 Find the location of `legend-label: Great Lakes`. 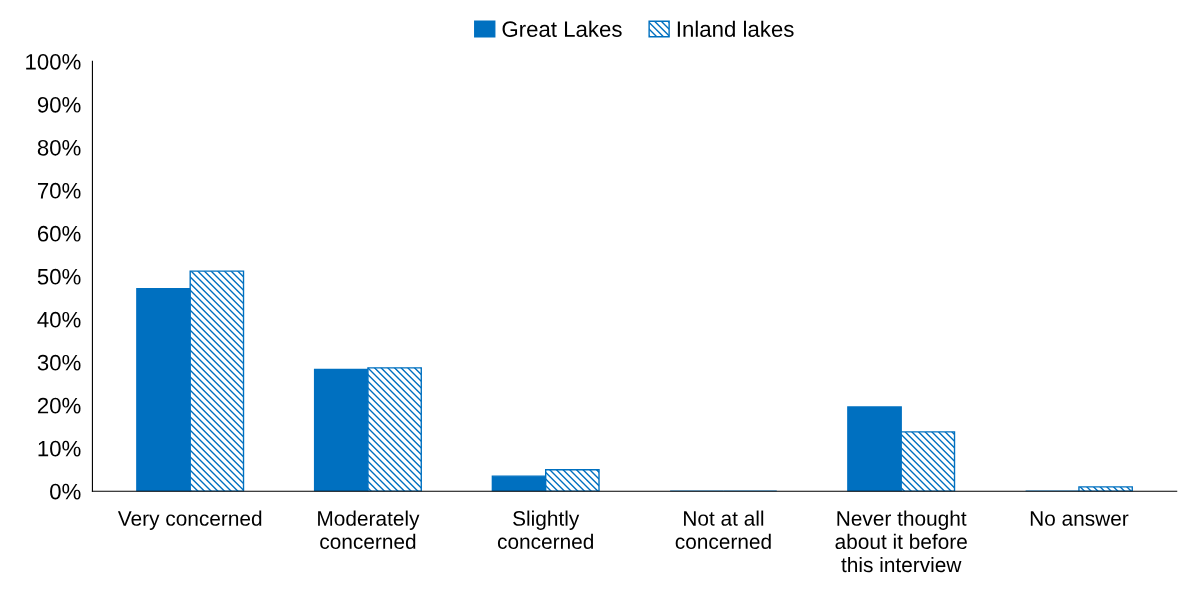

legend-label: Great Lakes is located at coordinates (562, 29).